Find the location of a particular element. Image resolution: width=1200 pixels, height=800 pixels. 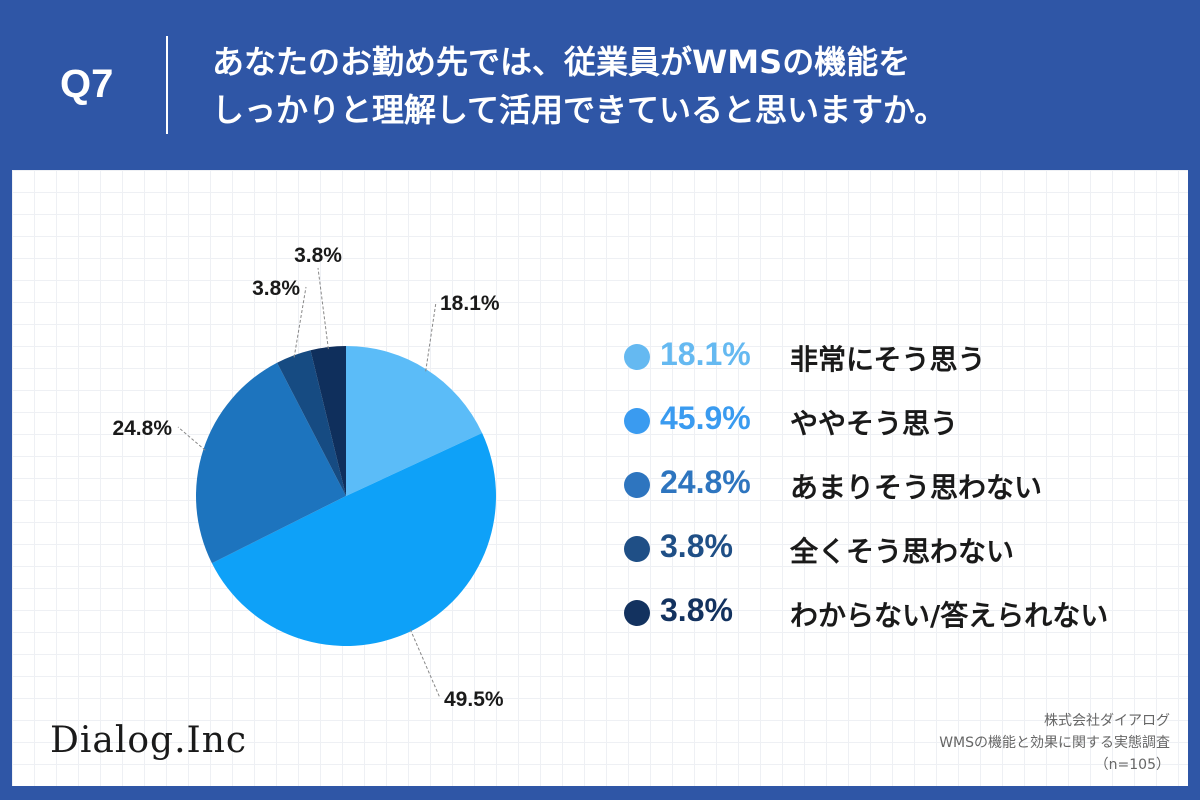

legend-item: 18.1% 非常にそう思う is located at coordinates (894, 362).